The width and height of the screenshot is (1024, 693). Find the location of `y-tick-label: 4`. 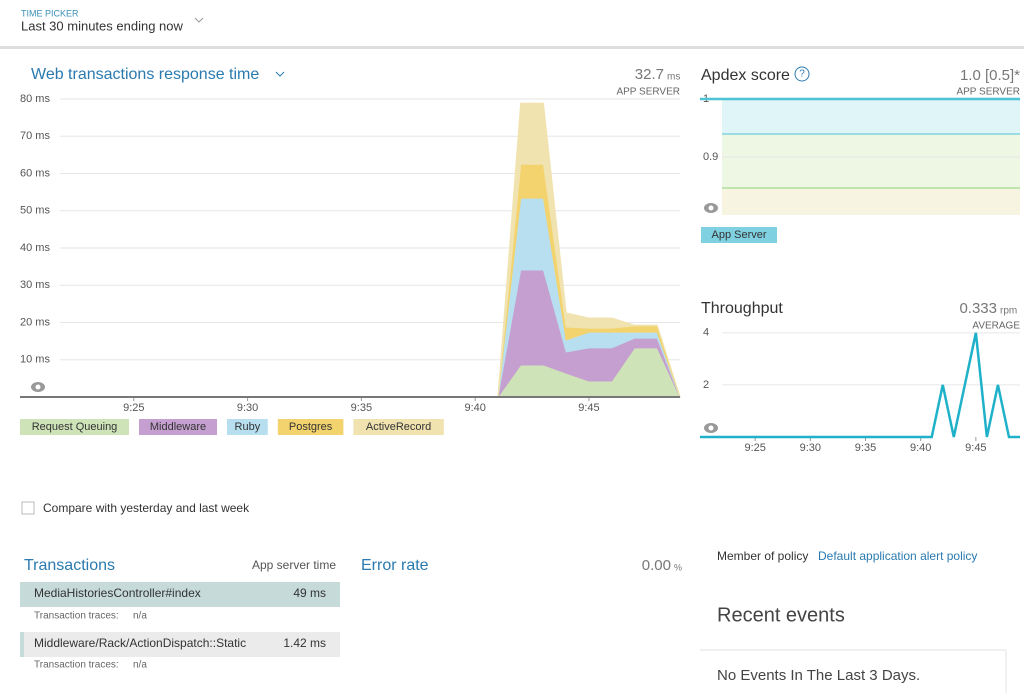

y-tick-label: 4 is located at coordinates (706, 333).